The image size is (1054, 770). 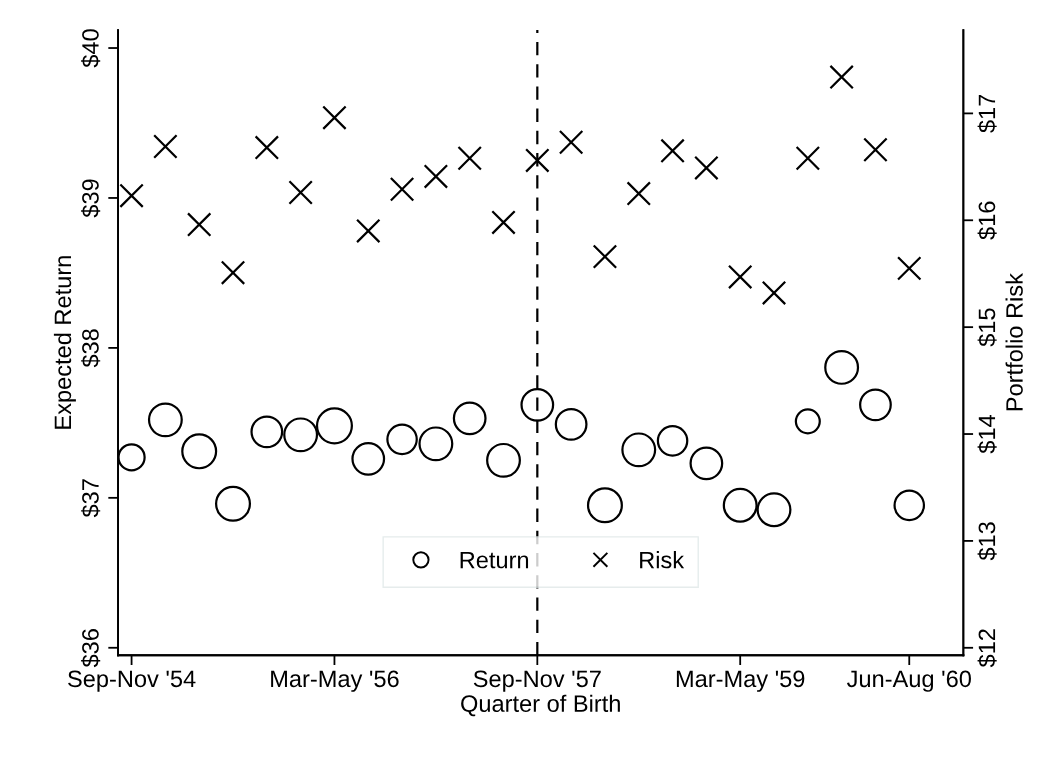 What do you see at coordinates (987, 327) in the screenshot?
I see `y2-tick-label: $15` at bounding box center [987, 327].